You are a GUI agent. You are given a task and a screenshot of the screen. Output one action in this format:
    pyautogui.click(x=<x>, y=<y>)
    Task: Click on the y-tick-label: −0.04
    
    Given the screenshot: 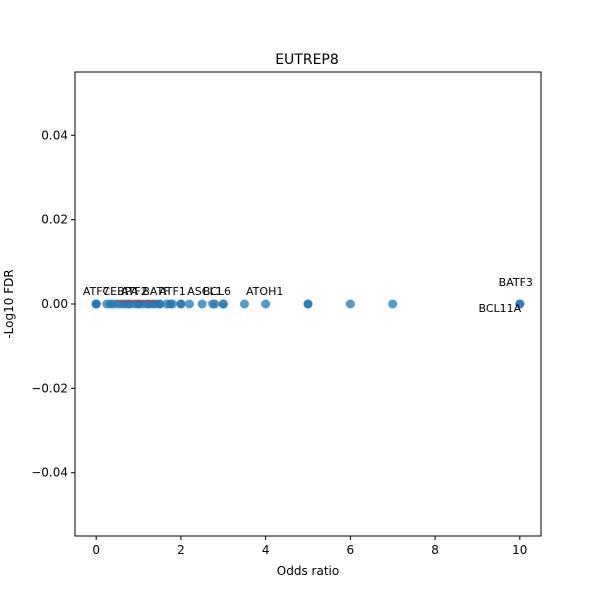 What is the action you would take?
    pyautogui.click(x=49, y=473)
    